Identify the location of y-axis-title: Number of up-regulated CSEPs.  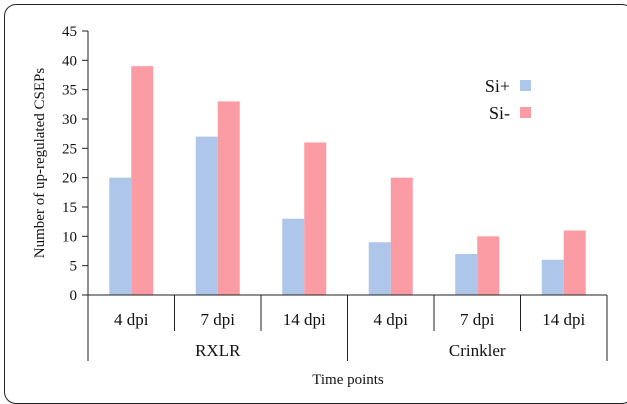
(40, 163).